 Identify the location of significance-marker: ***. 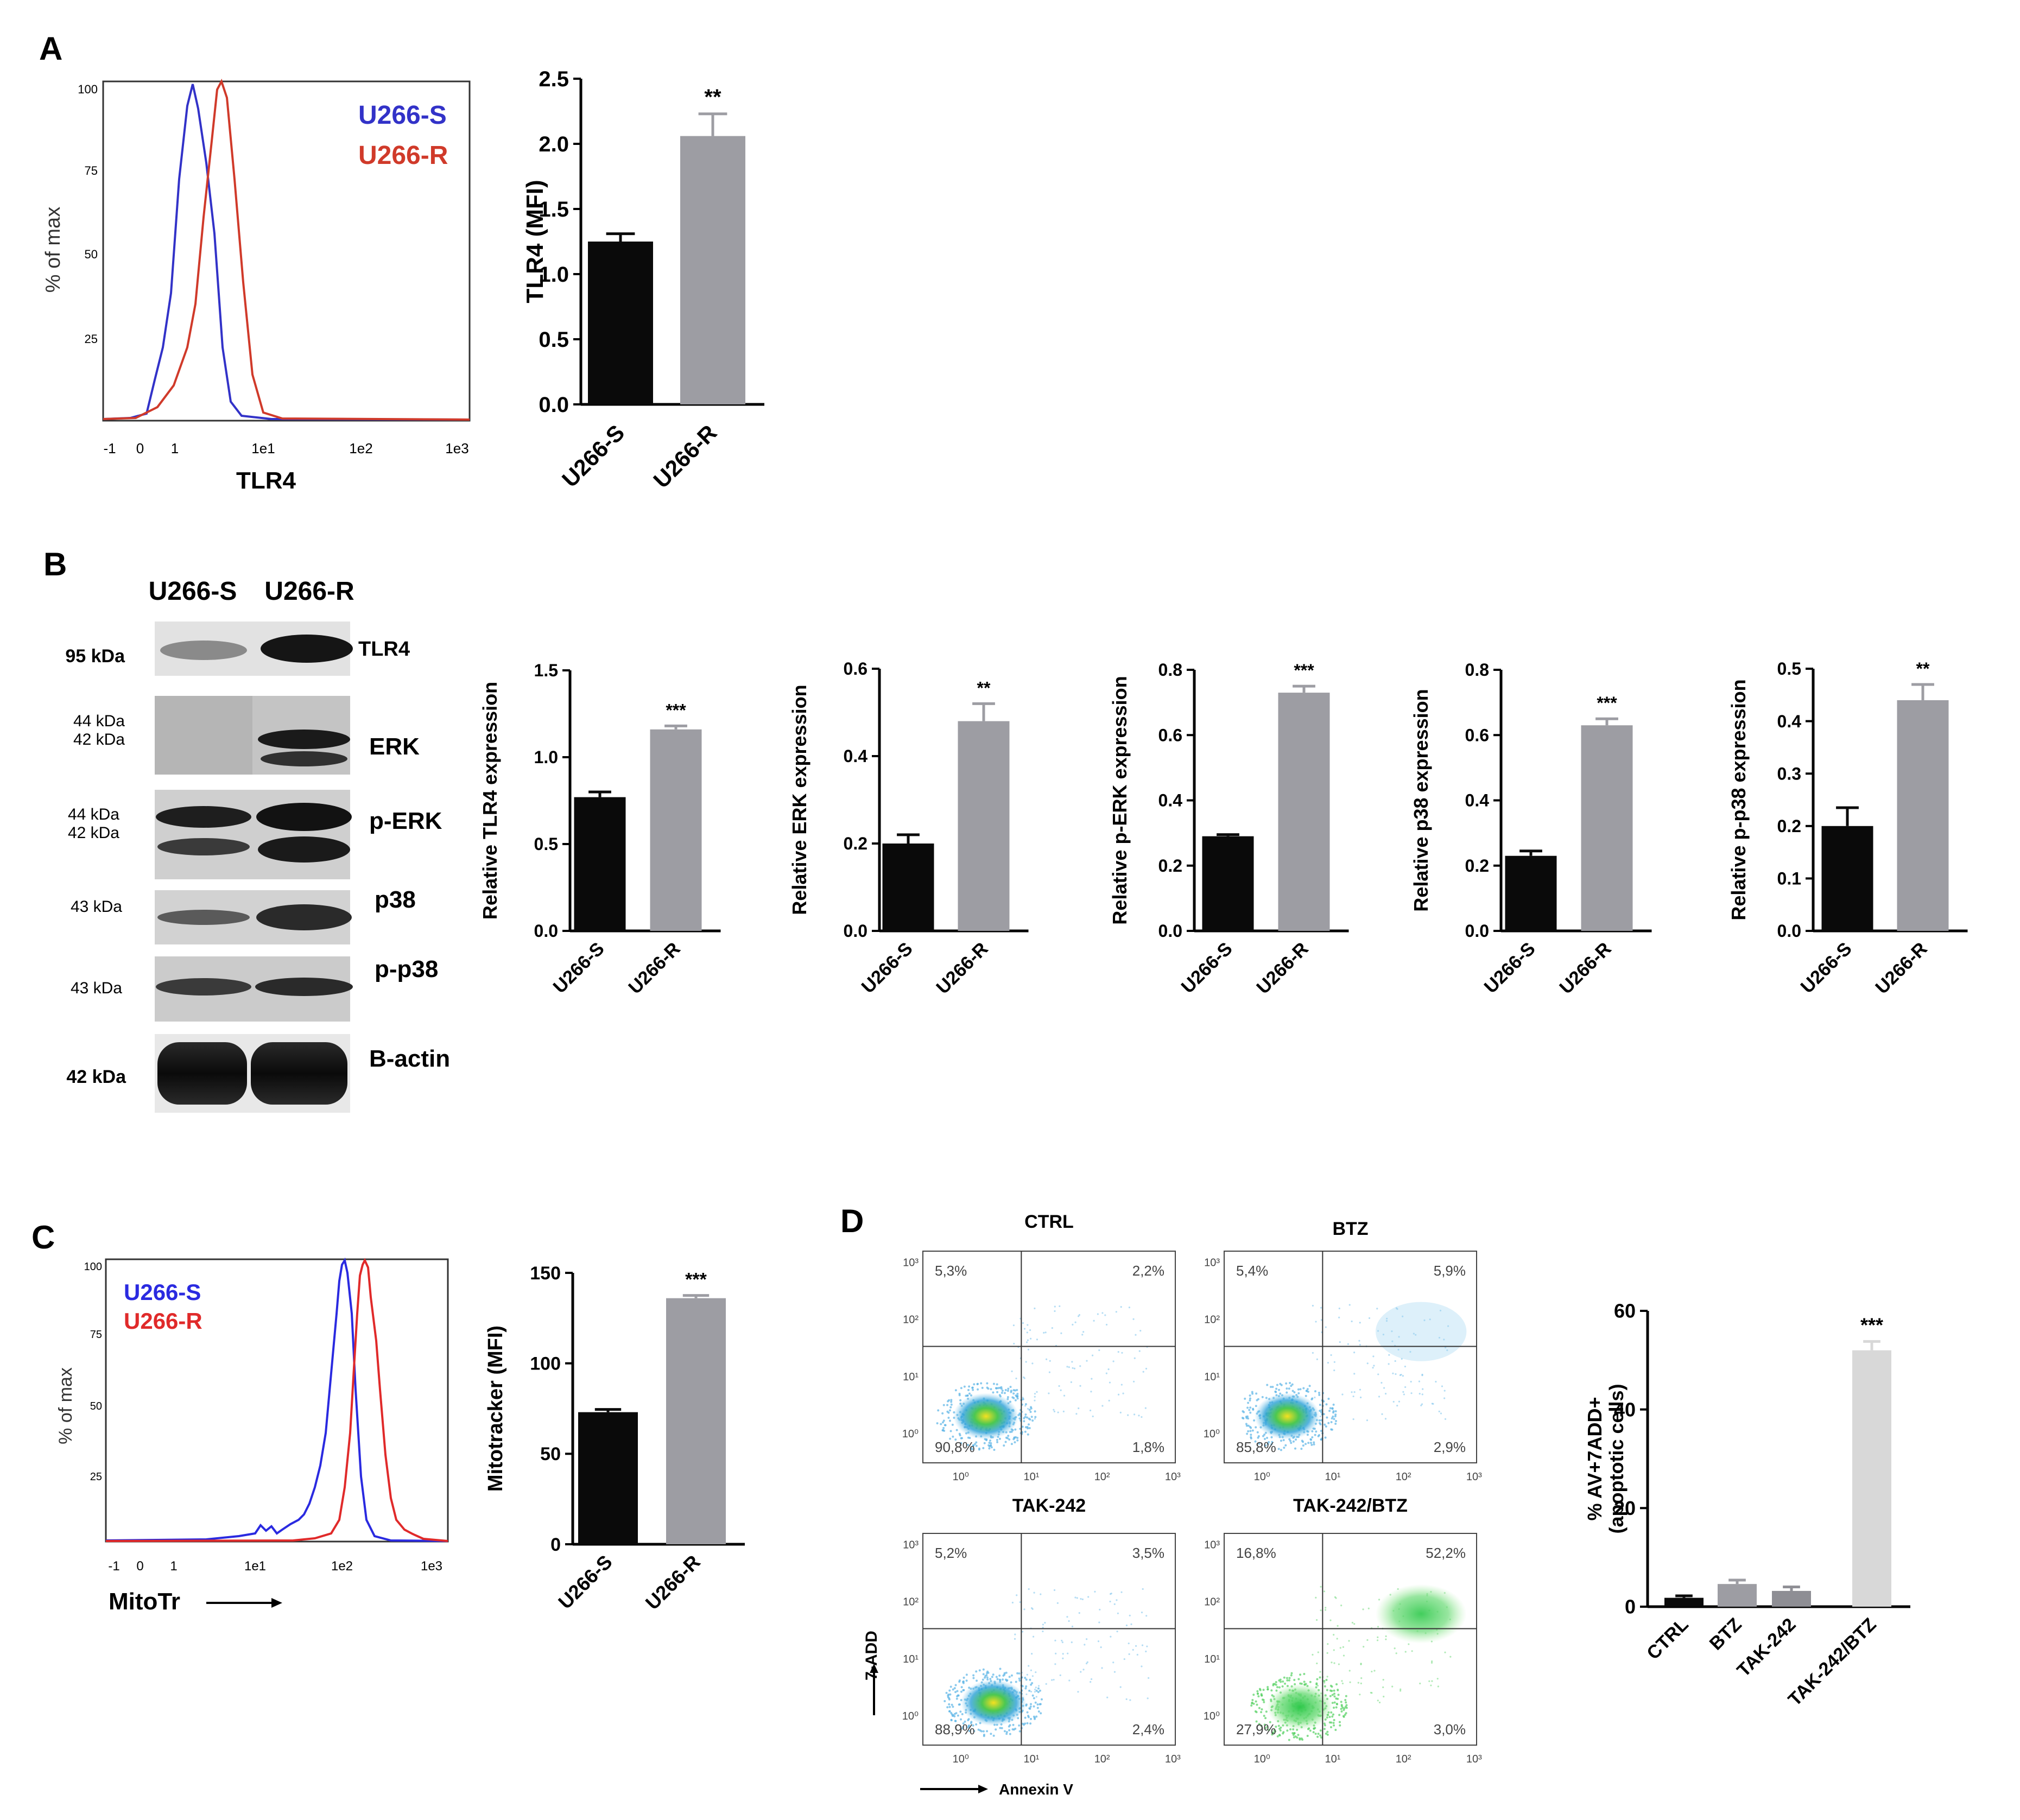
(1607, 703).